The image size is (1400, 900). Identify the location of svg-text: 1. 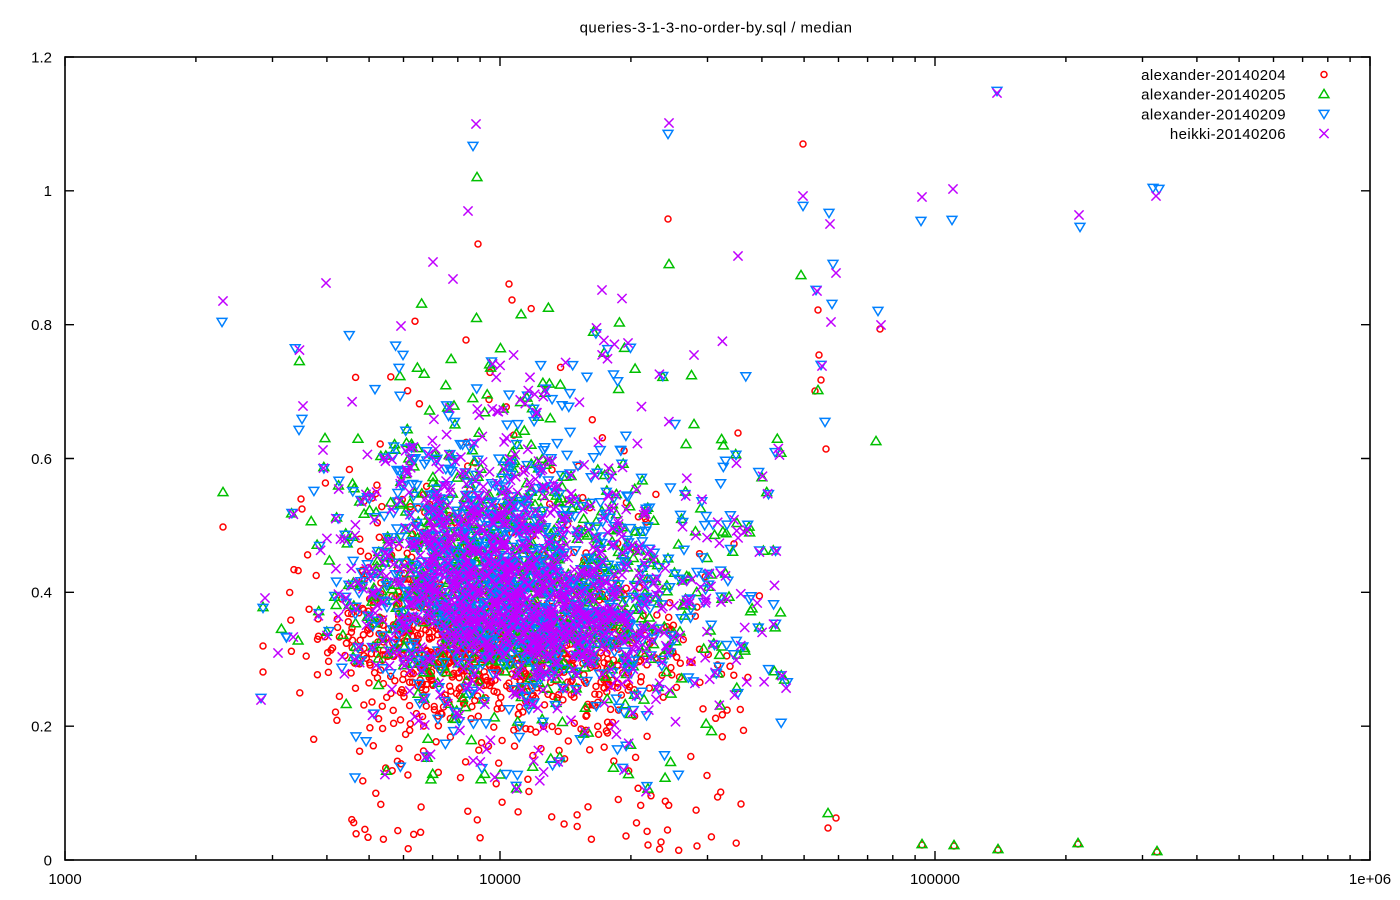
(48, 191).